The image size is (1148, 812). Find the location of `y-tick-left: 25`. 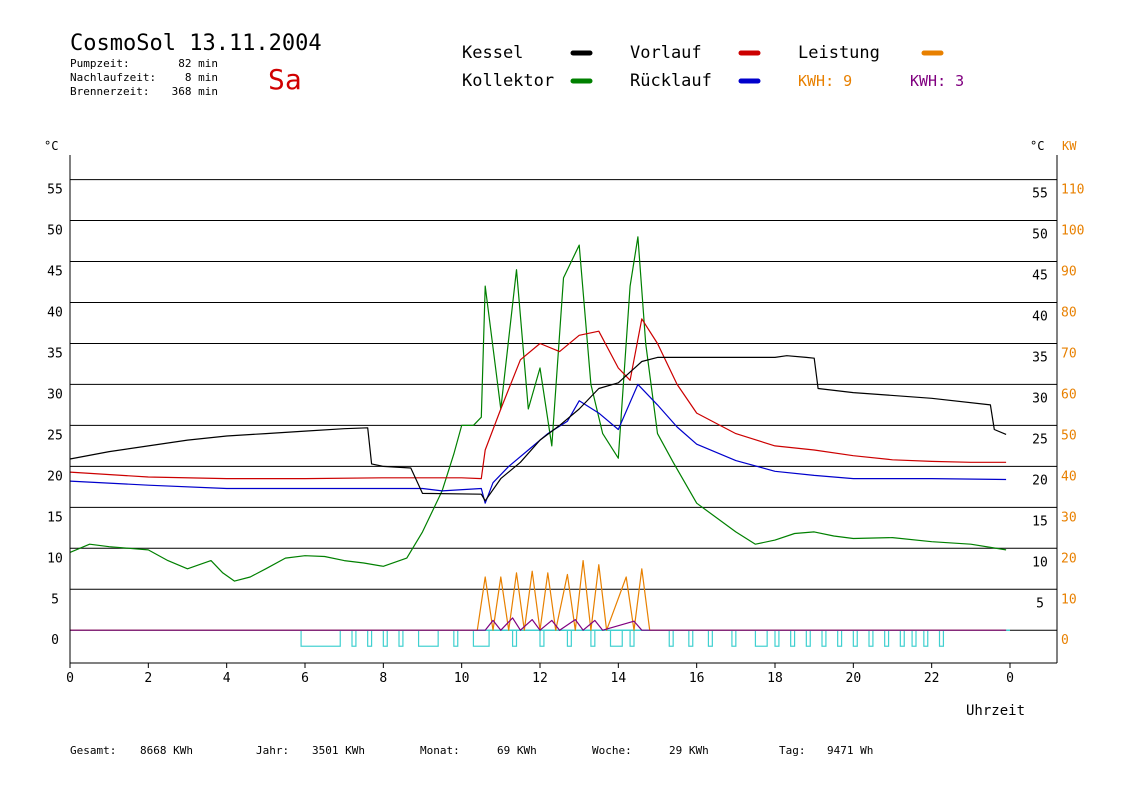

y-tick-left: 25 is located at coordinates (55, 435).